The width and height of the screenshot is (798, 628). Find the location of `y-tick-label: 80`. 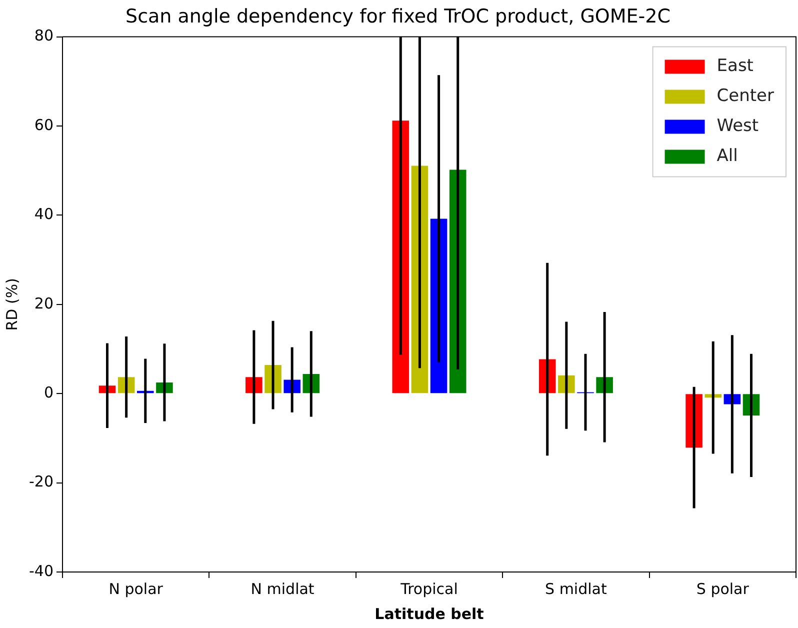

y-tick-label: 80 is located at coordinates (44, 35).